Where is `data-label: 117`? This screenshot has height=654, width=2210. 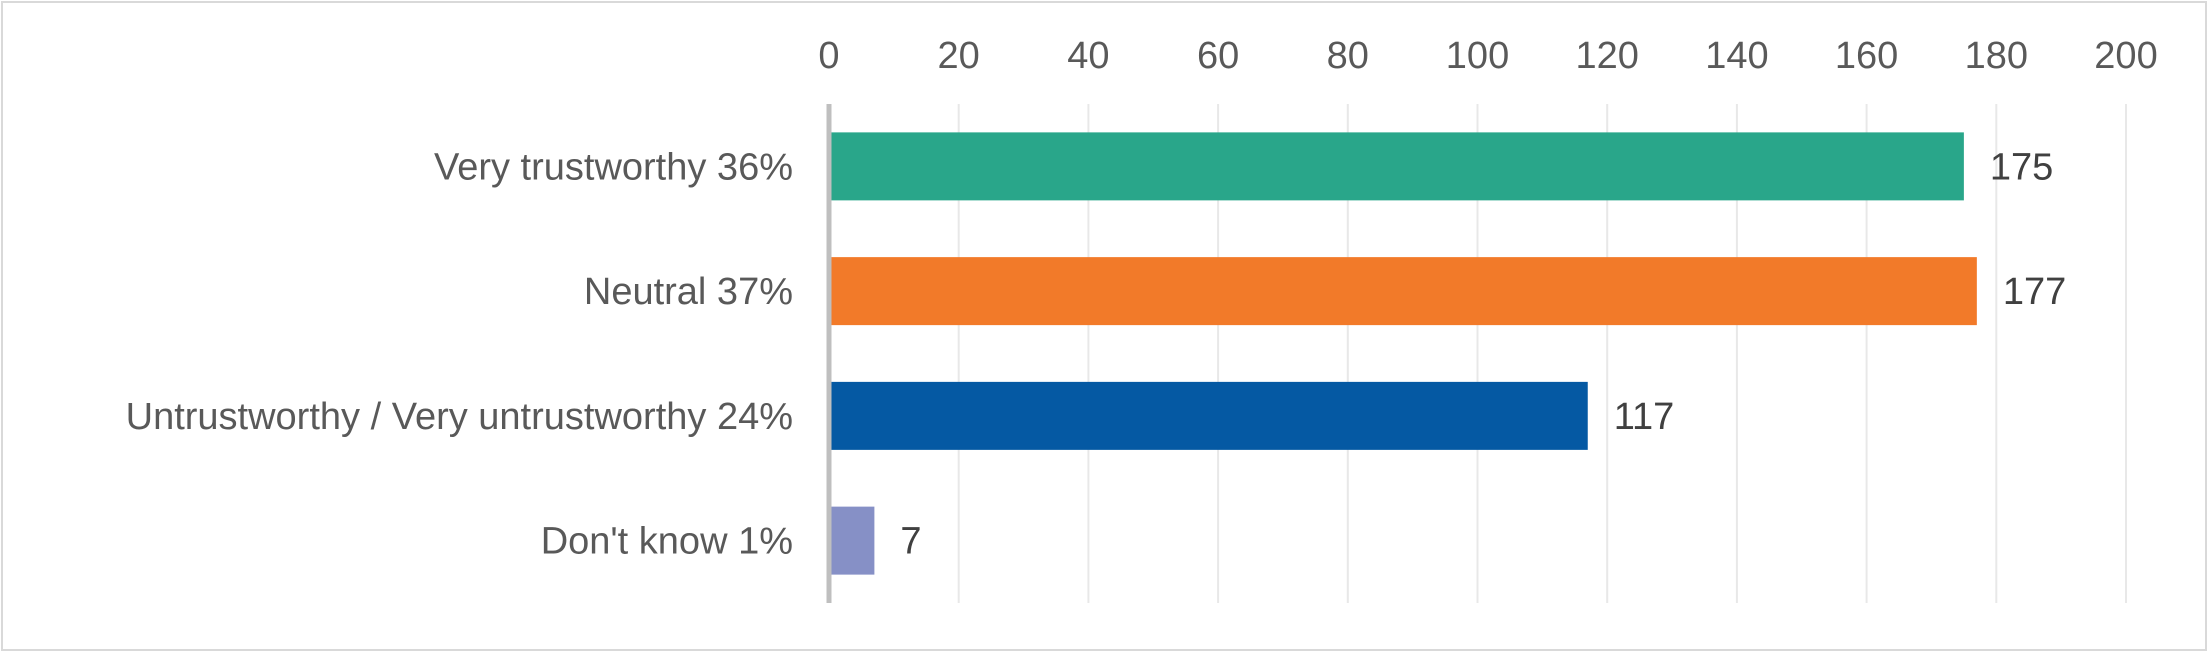 data-label: 117 is located at coordinates (1644, 417).